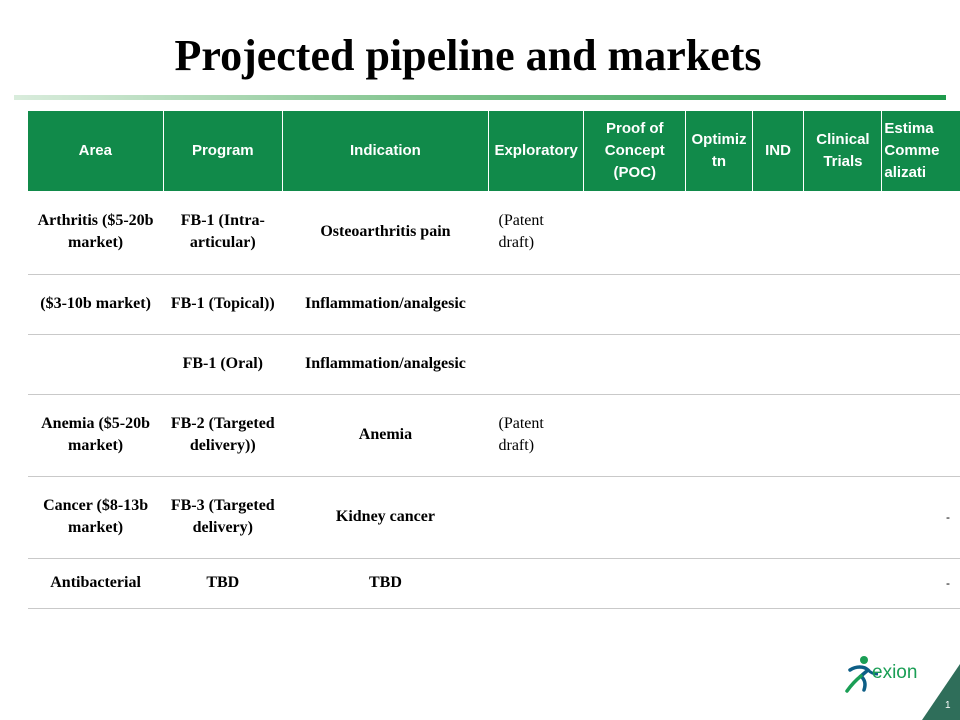 The image size is (960, 720). Describe the element at coordinates (385, 151) in the screenshot. I see `header-indication: Indication` at that location.